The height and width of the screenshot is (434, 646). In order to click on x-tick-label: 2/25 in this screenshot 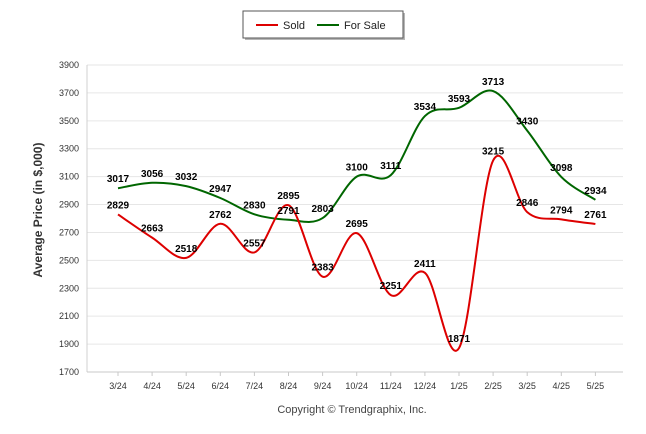, I will do `click(493, 386)`.